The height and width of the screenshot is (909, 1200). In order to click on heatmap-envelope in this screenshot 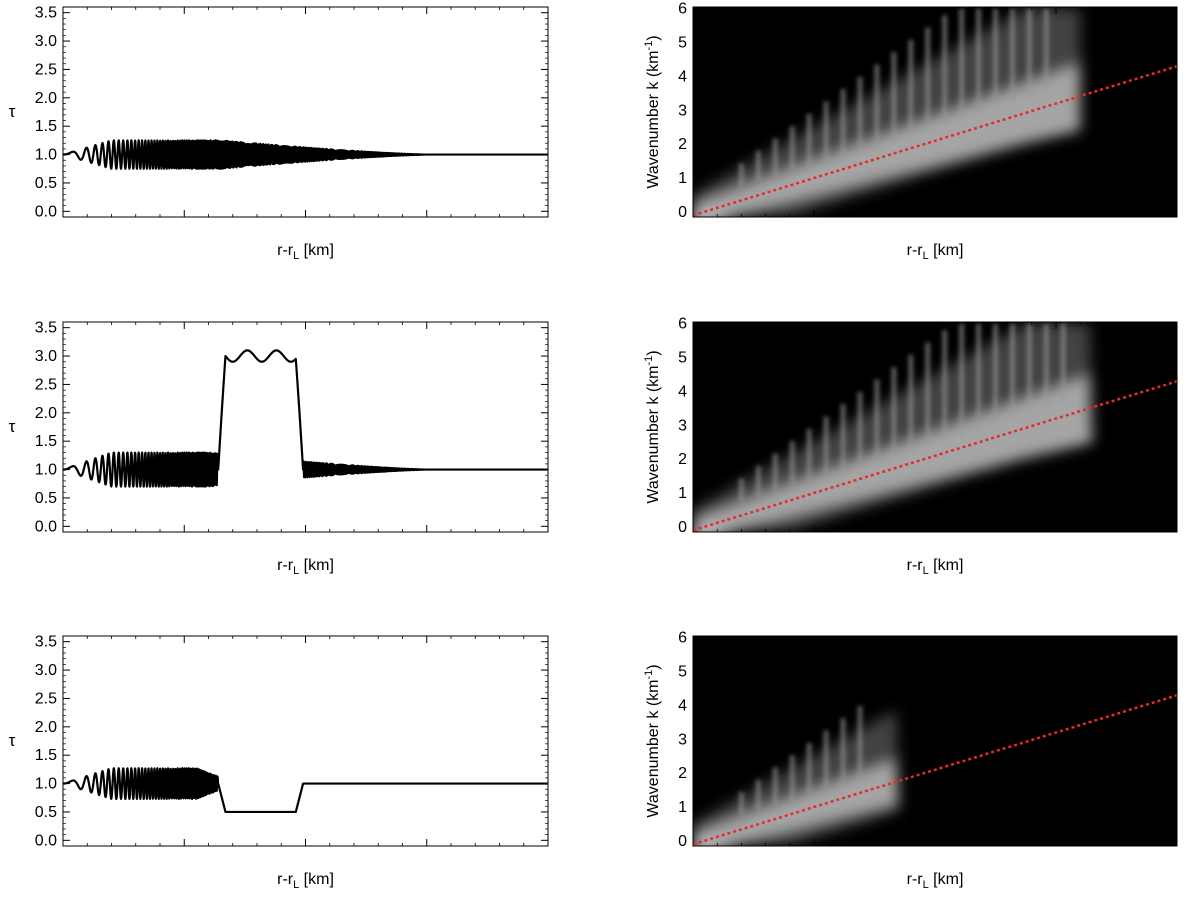, I will do `click(796, 777)`.